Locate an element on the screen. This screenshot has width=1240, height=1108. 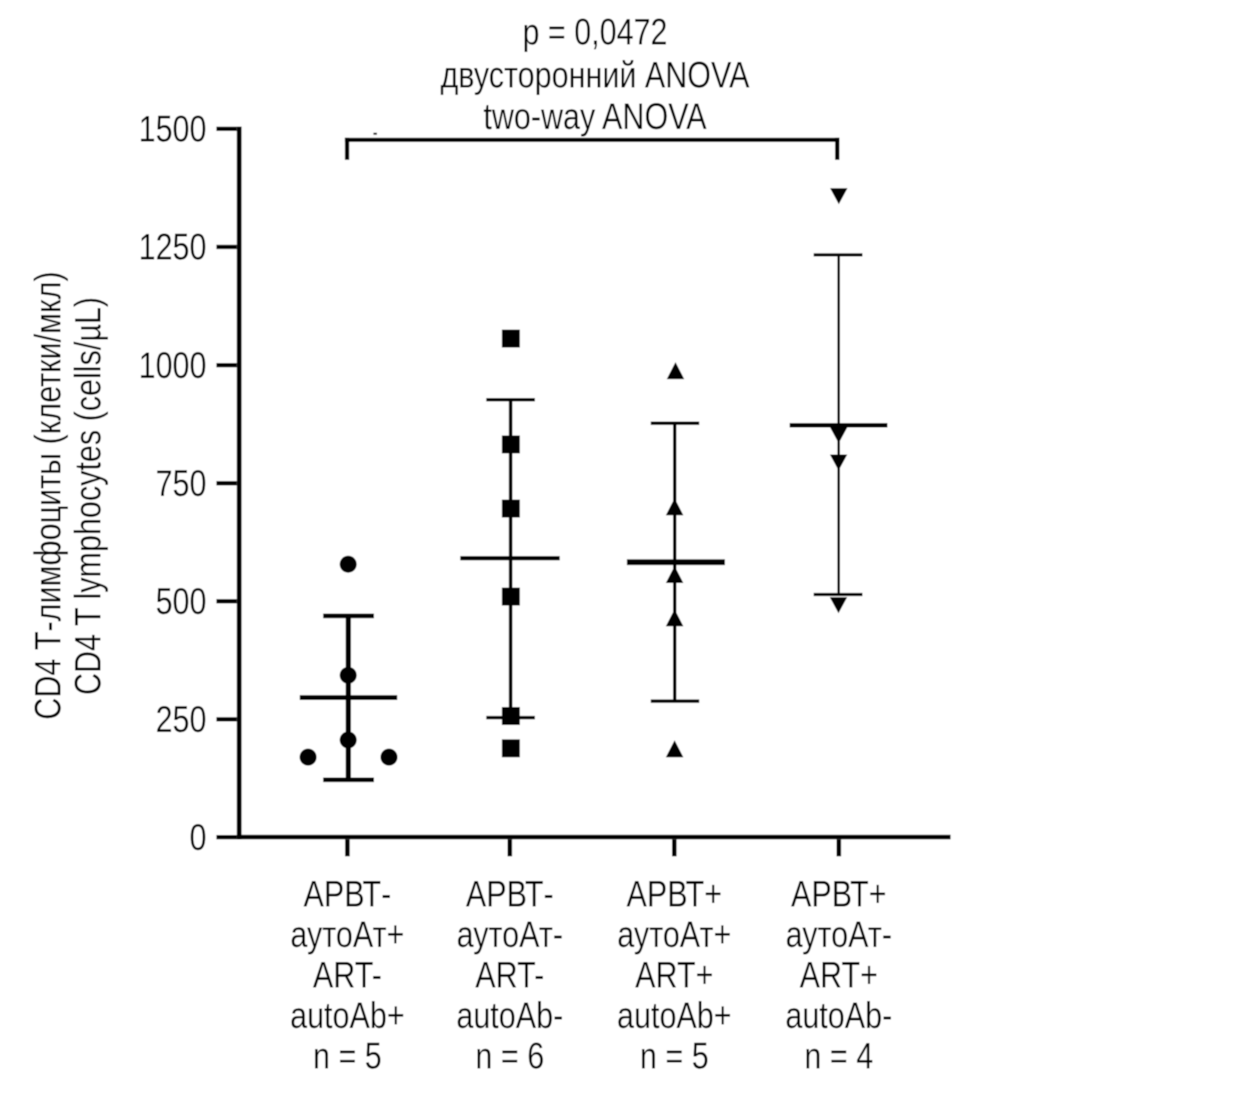
svg-text: 750 is located at coordinates (181, 483).